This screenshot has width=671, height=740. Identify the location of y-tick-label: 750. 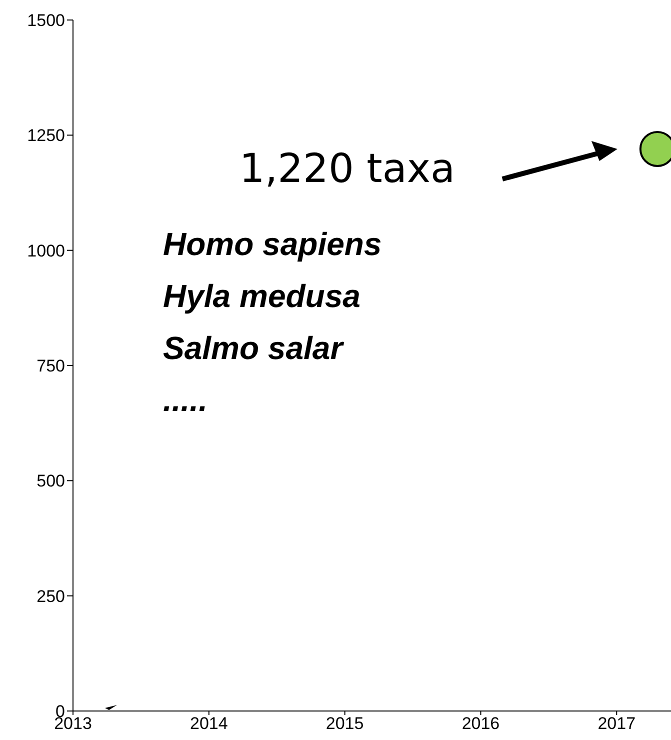
(50, 366).